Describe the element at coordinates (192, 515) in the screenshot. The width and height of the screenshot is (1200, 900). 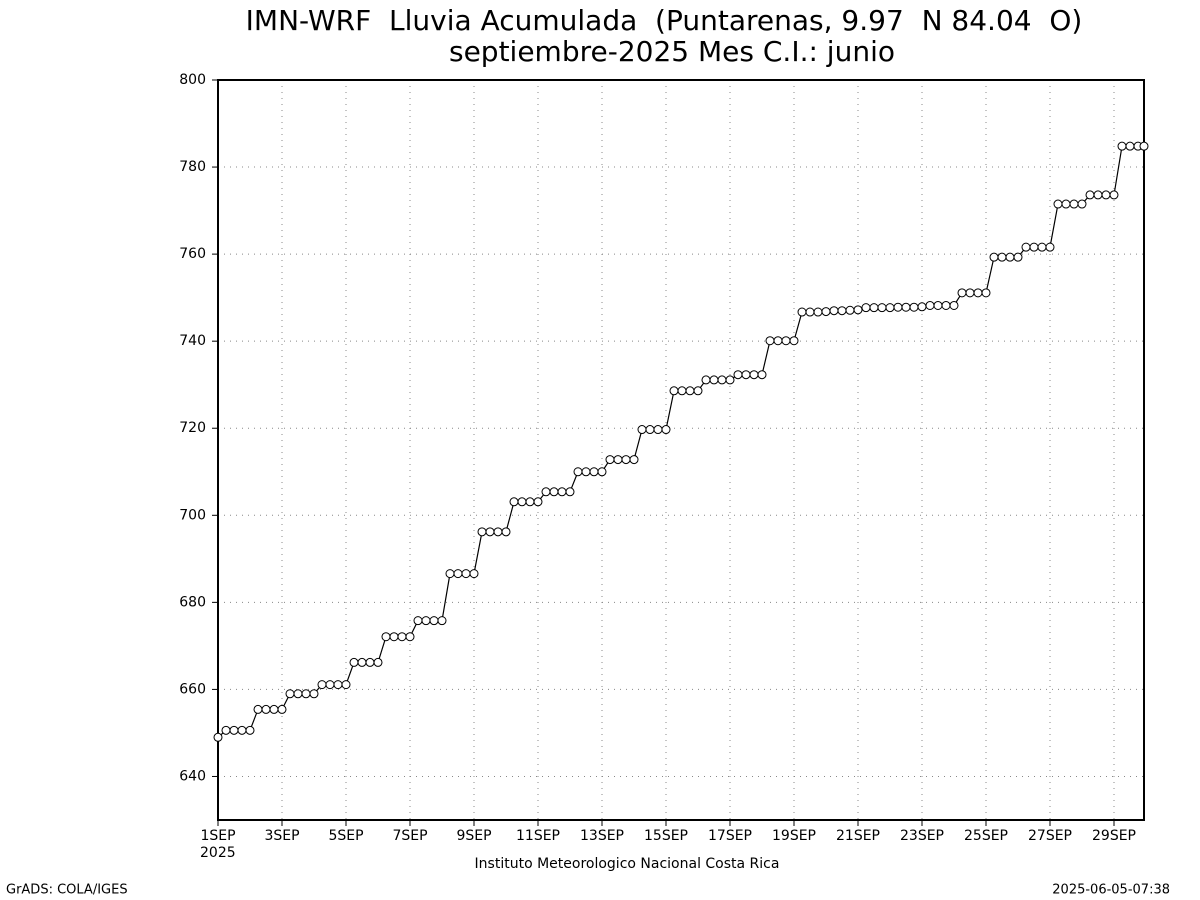
I see `y-tick-label: 700` at that location.